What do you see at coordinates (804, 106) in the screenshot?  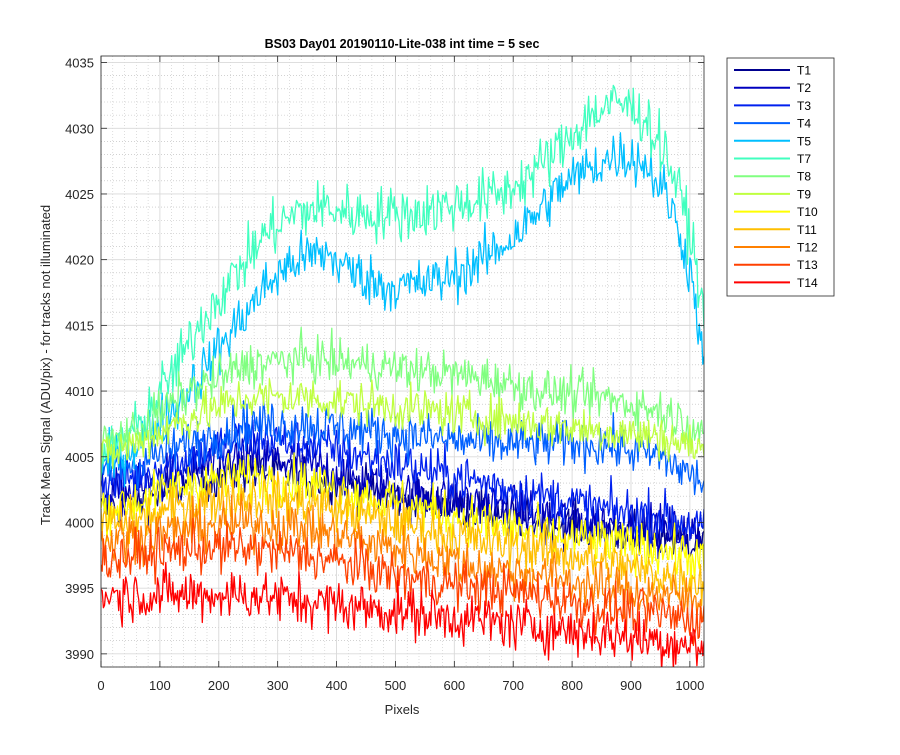 I see `legend-label-t3: T3` at bounding box center [804, 106].